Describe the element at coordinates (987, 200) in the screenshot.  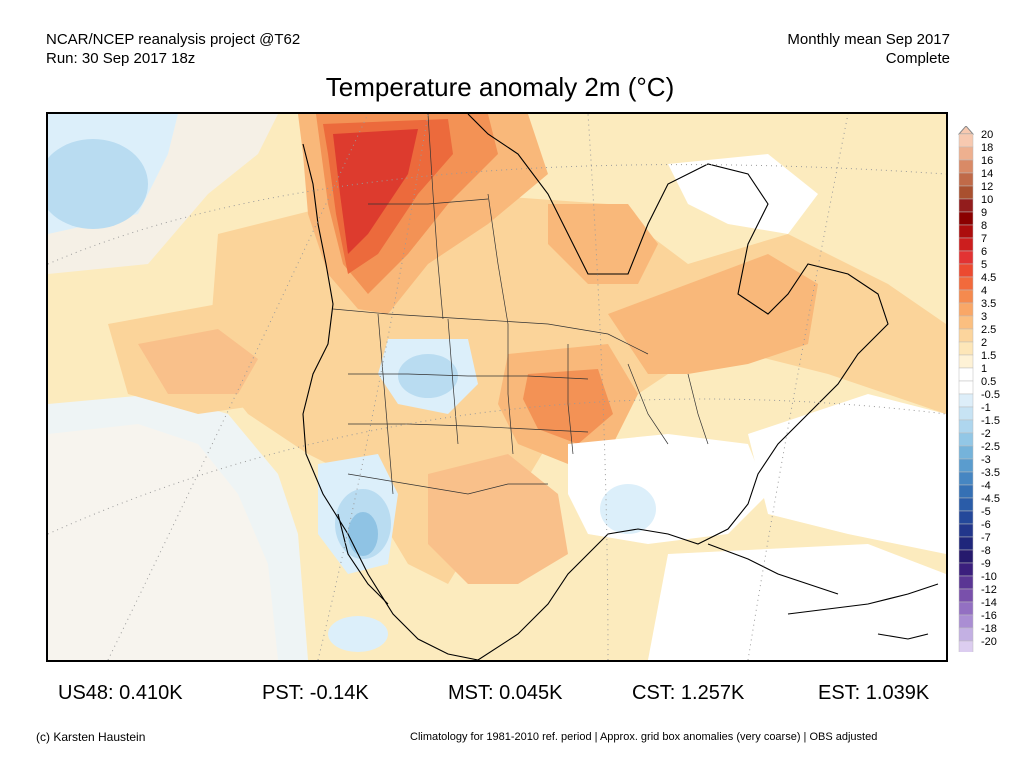
I see `colorbar-label: 10` at that location.